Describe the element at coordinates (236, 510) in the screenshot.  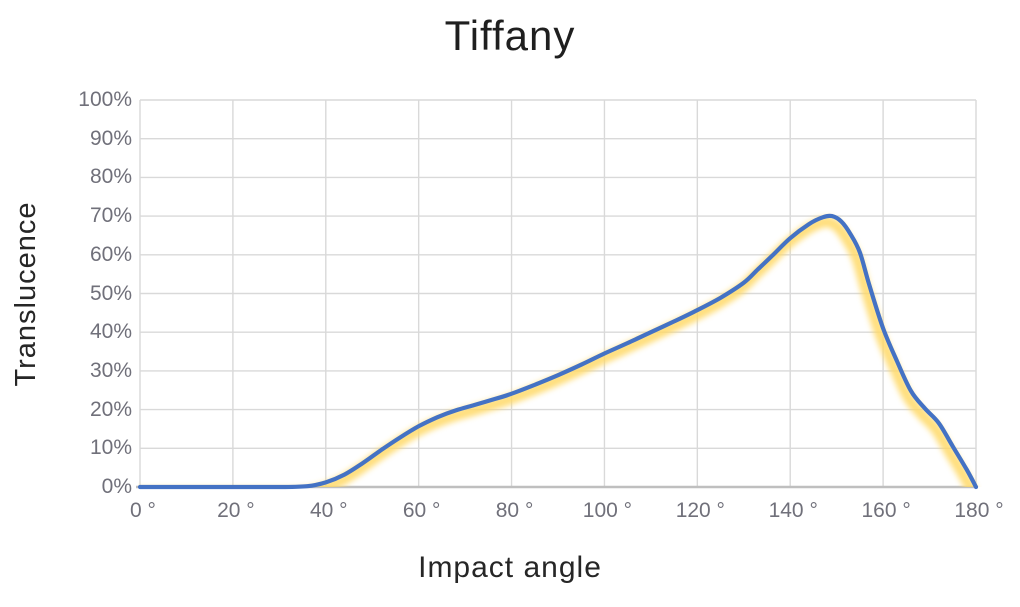
I see `x-tick-label: 20 °` at that location.